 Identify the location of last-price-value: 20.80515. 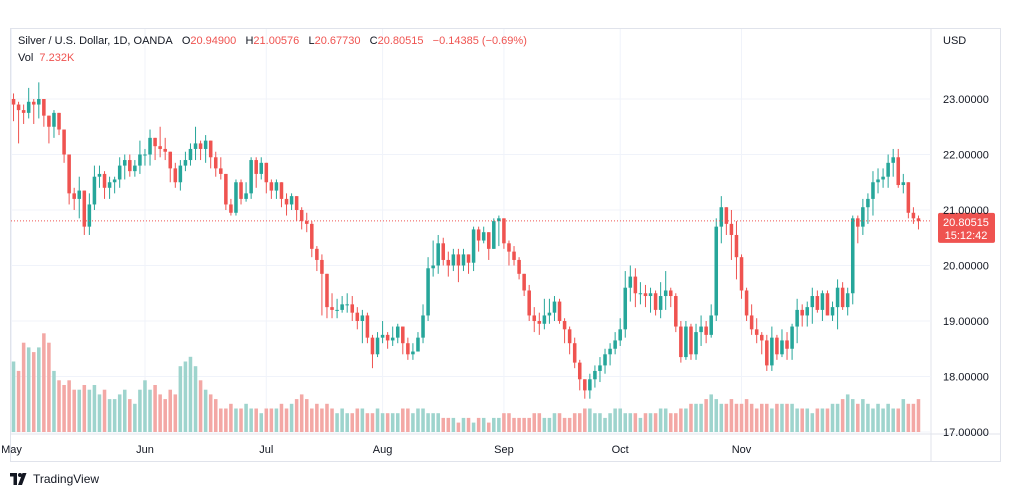
(966, 223).